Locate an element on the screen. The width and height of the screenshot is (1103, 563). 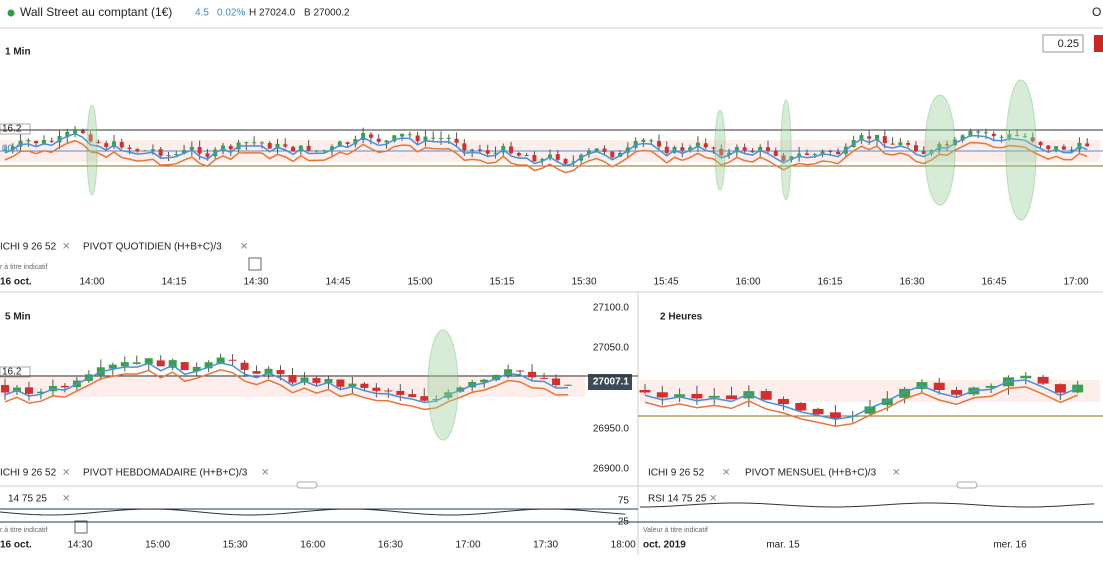
rsi: 14 75 25 is located at coordinates (27, 499).